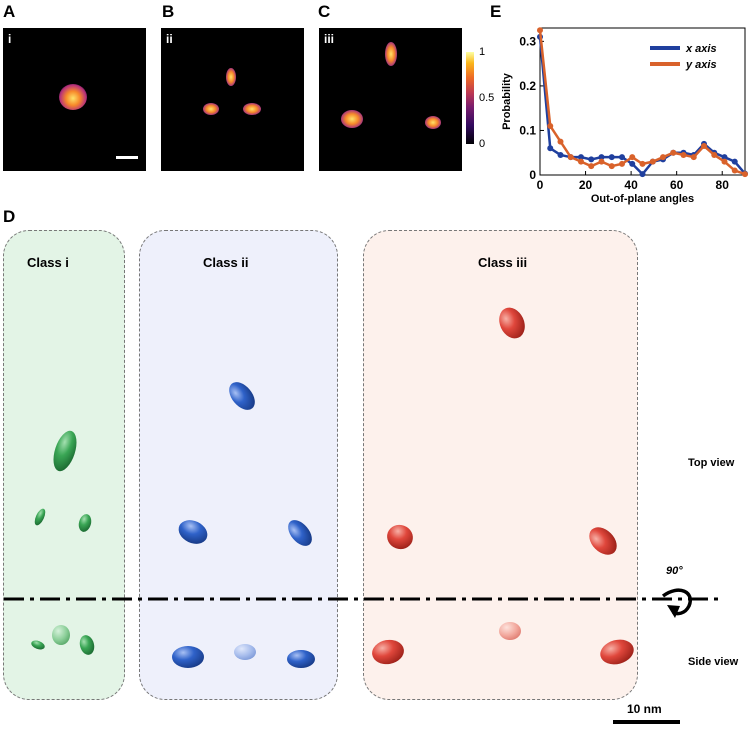 The width and height of the screenshot is (750, 729). What do you see at coordinates (723, 185) in the screenshot?
I see `x-tick-label: 80` at bounding box center [723, 185].